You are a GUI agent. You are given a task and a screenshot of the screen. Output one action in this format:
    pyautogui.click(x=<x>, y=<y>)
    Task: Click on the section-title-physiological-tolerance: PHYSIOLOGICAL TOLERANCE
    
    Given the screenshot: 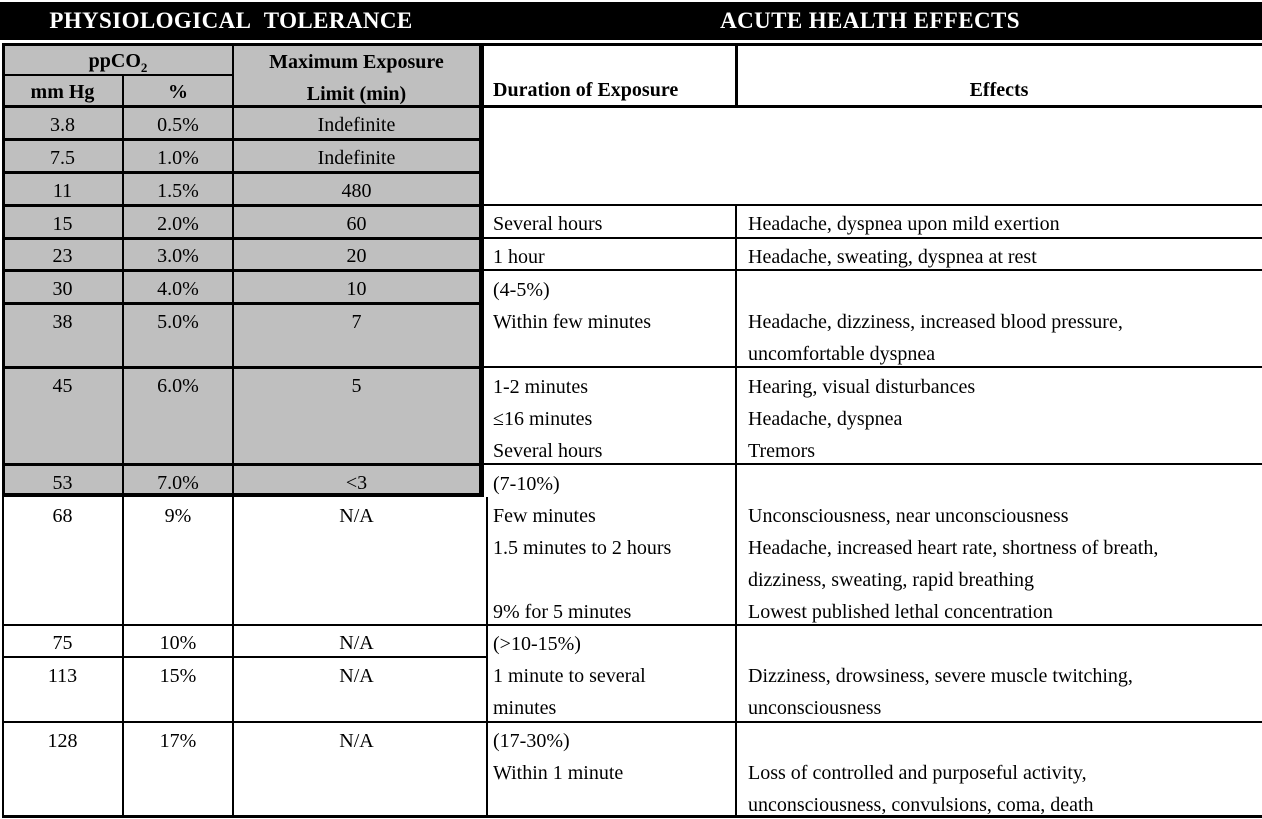 What is the action you would take?
    pyautogui.click(x=231, y=20)
    